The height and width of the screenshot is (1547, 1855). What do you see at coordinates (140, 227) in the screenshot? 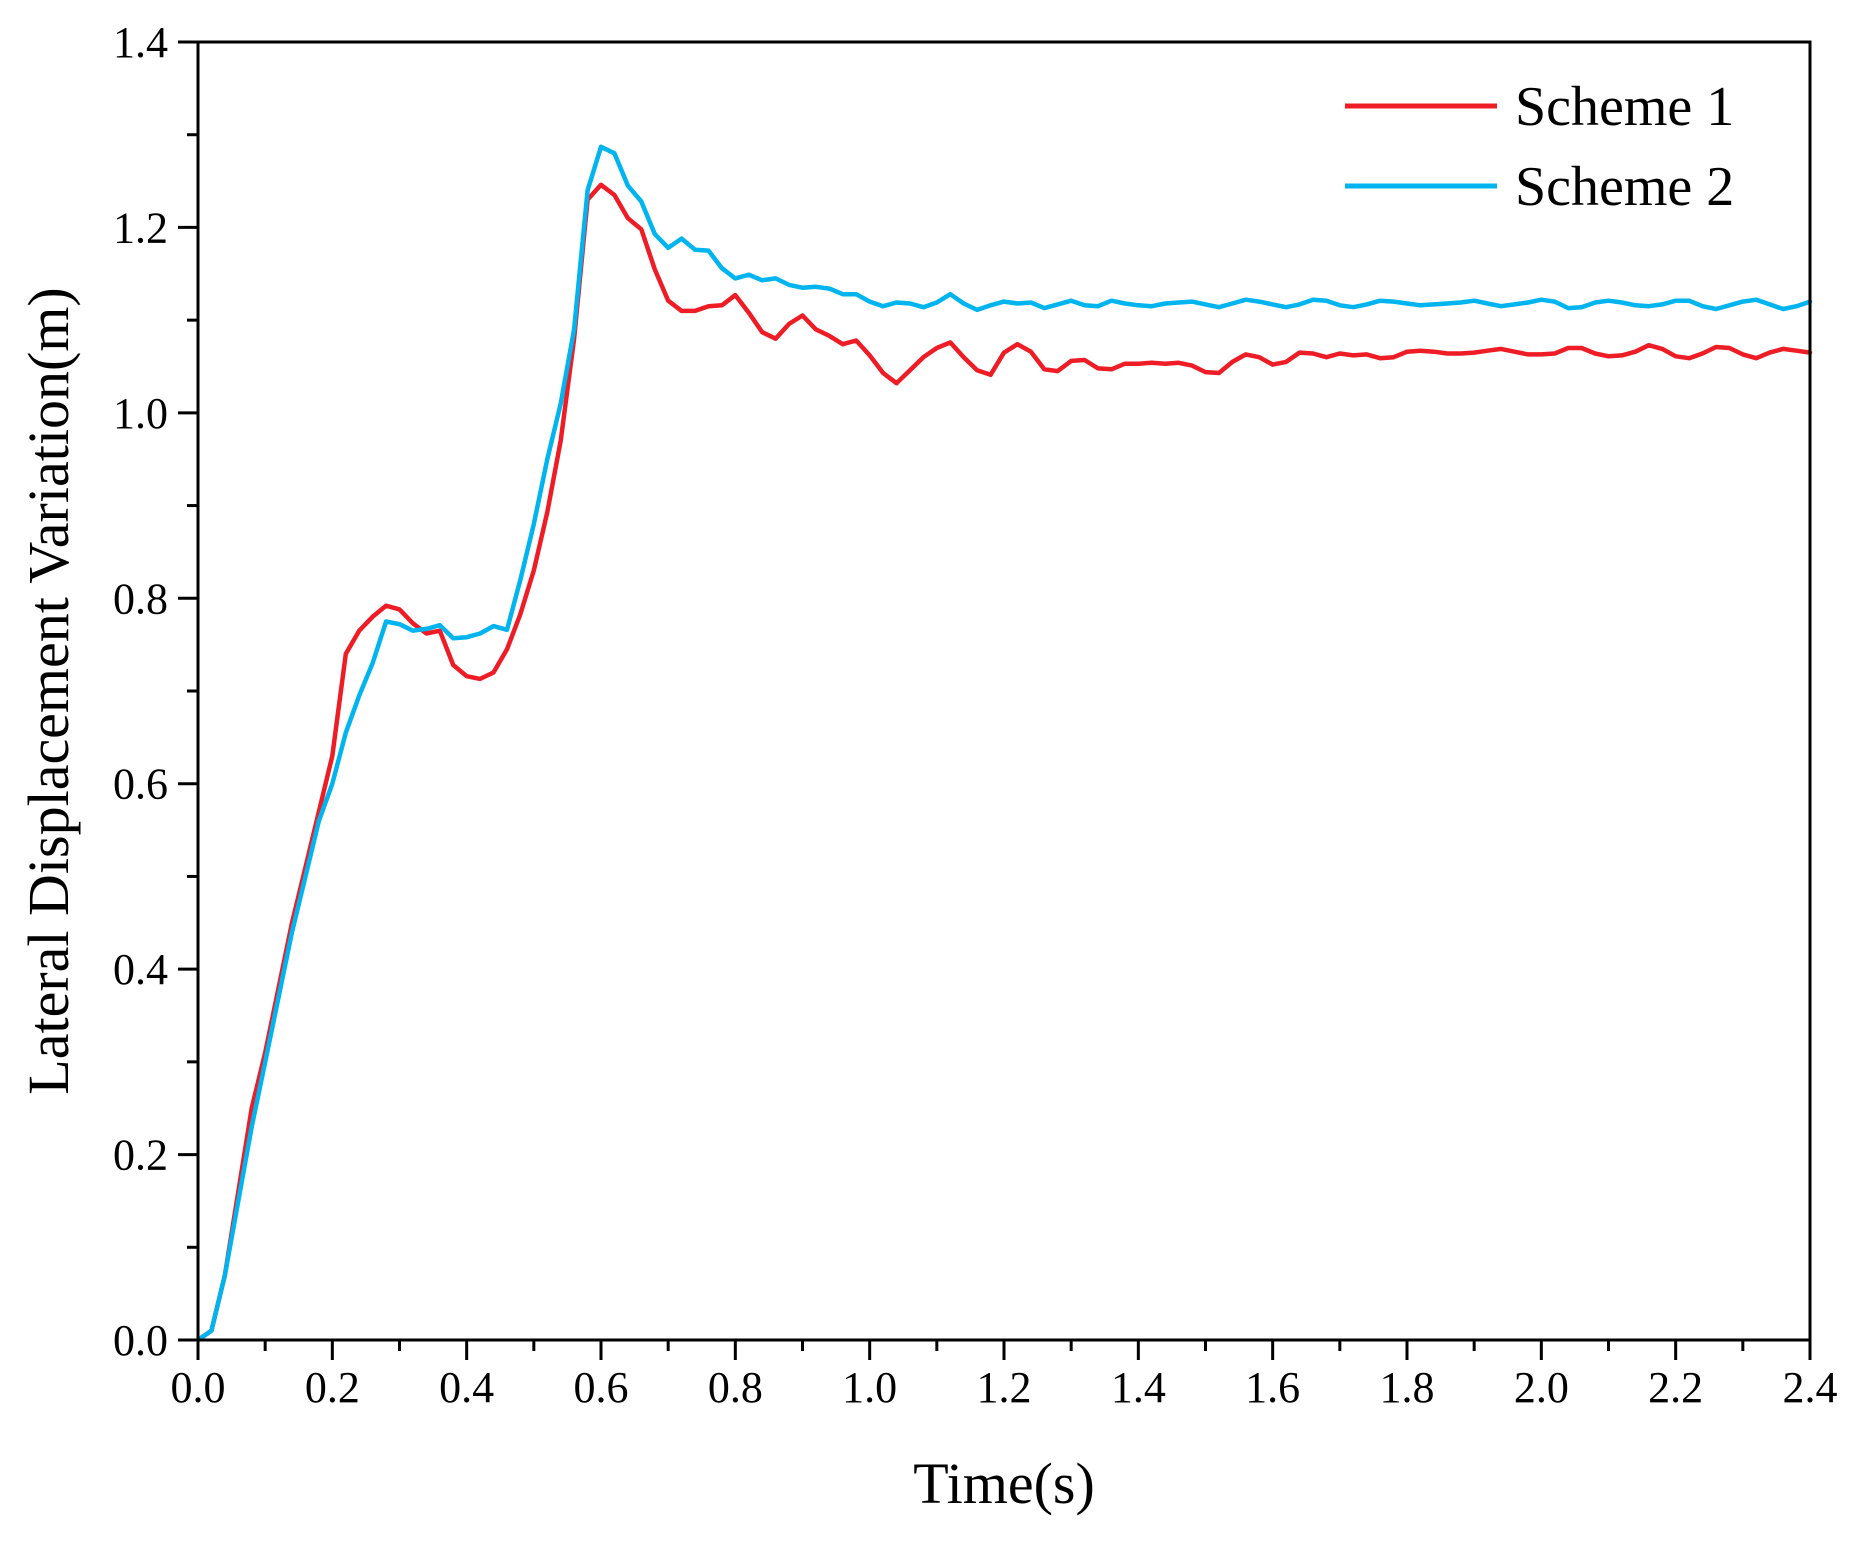
I see `y-tick-label: 1.2` at bounding box center [140, 227].